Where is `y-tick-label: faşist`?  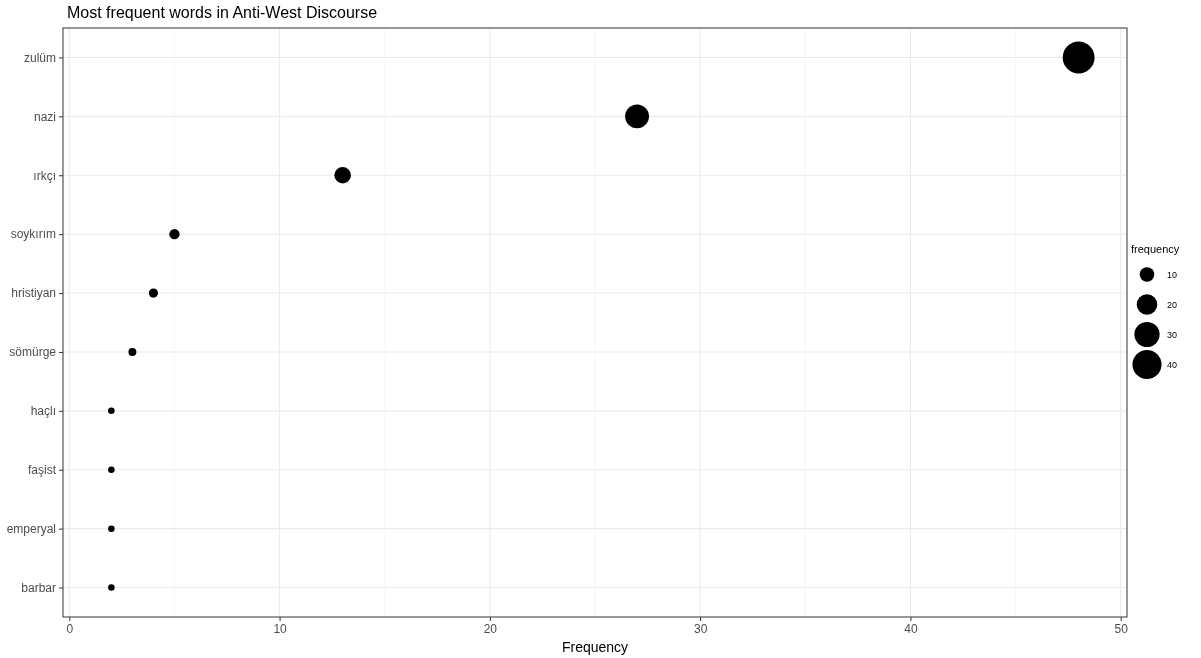 y-tick-label: faşist is located at coordinates (42, 470).